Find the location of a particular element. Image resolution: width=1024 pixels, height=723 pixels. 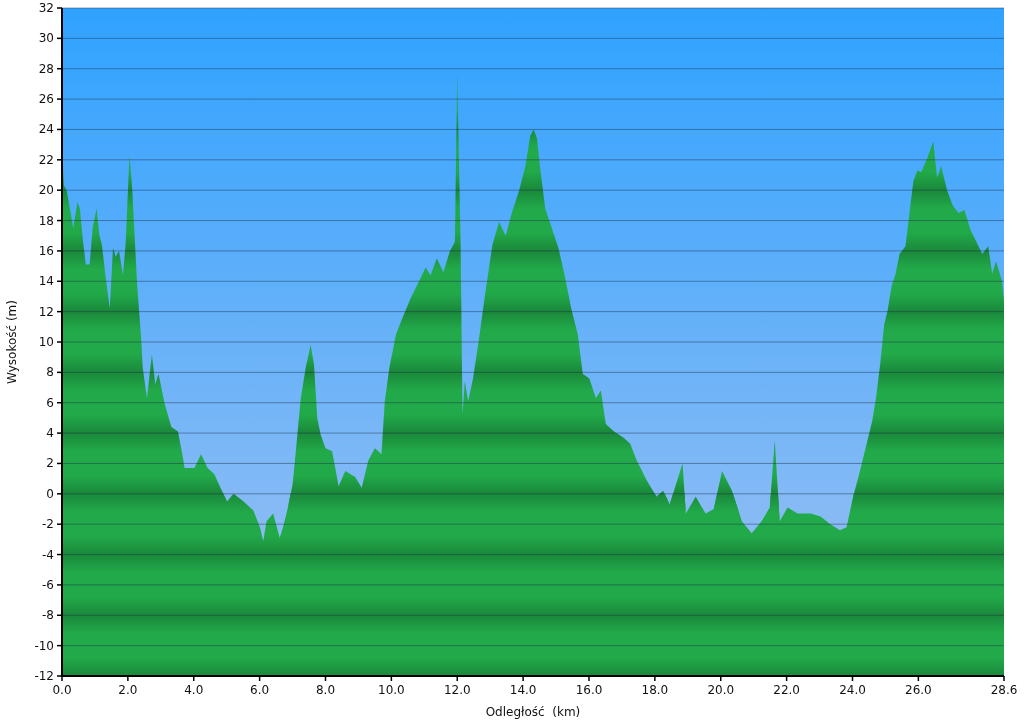

y-tick-label: -12 is located at coordinates (44, 676).